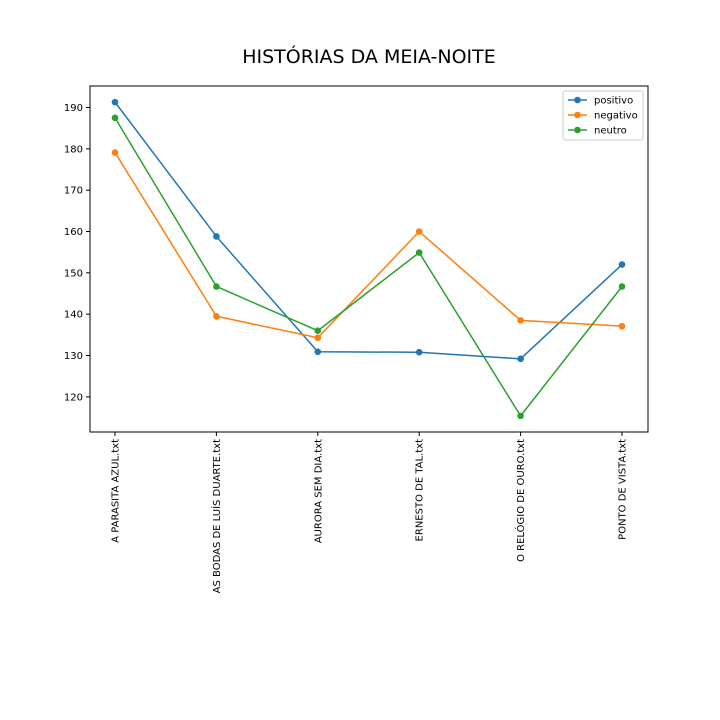 The width and height of the screenshot is (720, 720). I want to click on x-tick-label: O RELÓGIO DE OURO.txt, so click(520, 500).